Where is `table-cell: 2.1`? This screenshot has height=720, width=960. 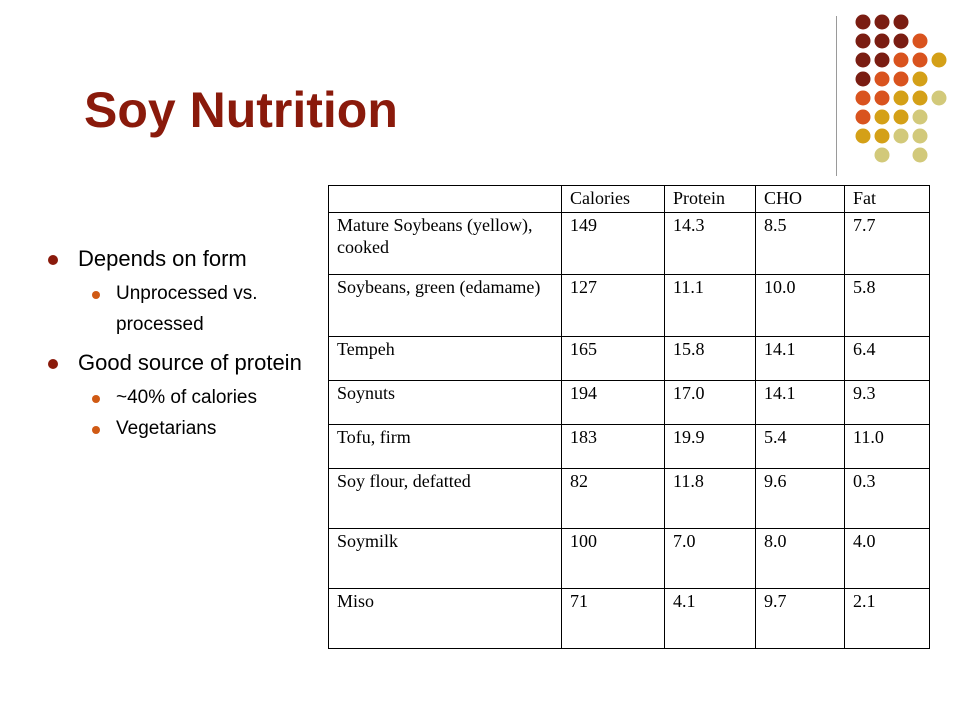 table-cell: 2.1 is located at coordinates (887, 618).